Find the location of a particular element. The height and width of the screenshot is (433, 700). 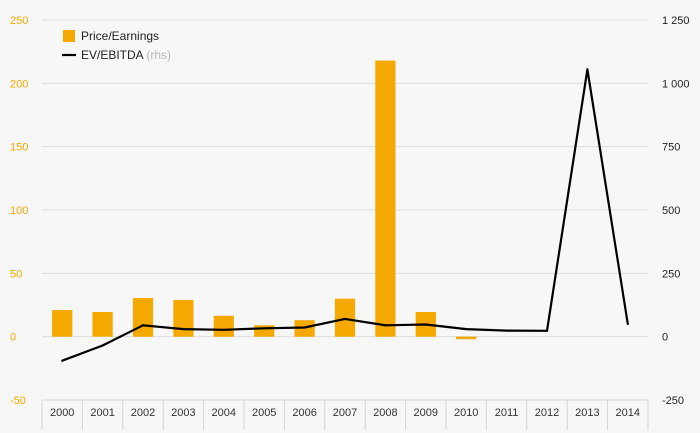

y-axis-left: 250 200 150 100 50 0 -50 is located at coordinates (19, 211).